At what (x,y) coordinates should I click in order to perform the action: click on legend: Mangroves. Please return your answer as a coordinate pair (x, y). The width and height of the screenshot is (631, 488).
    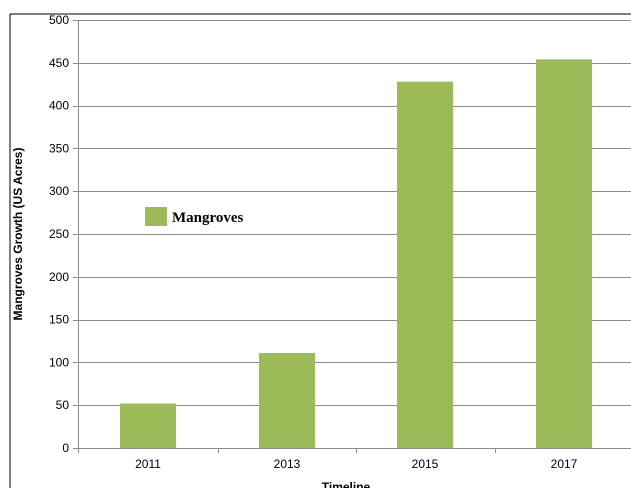
    Looking at the image, I should click on (194, 216).